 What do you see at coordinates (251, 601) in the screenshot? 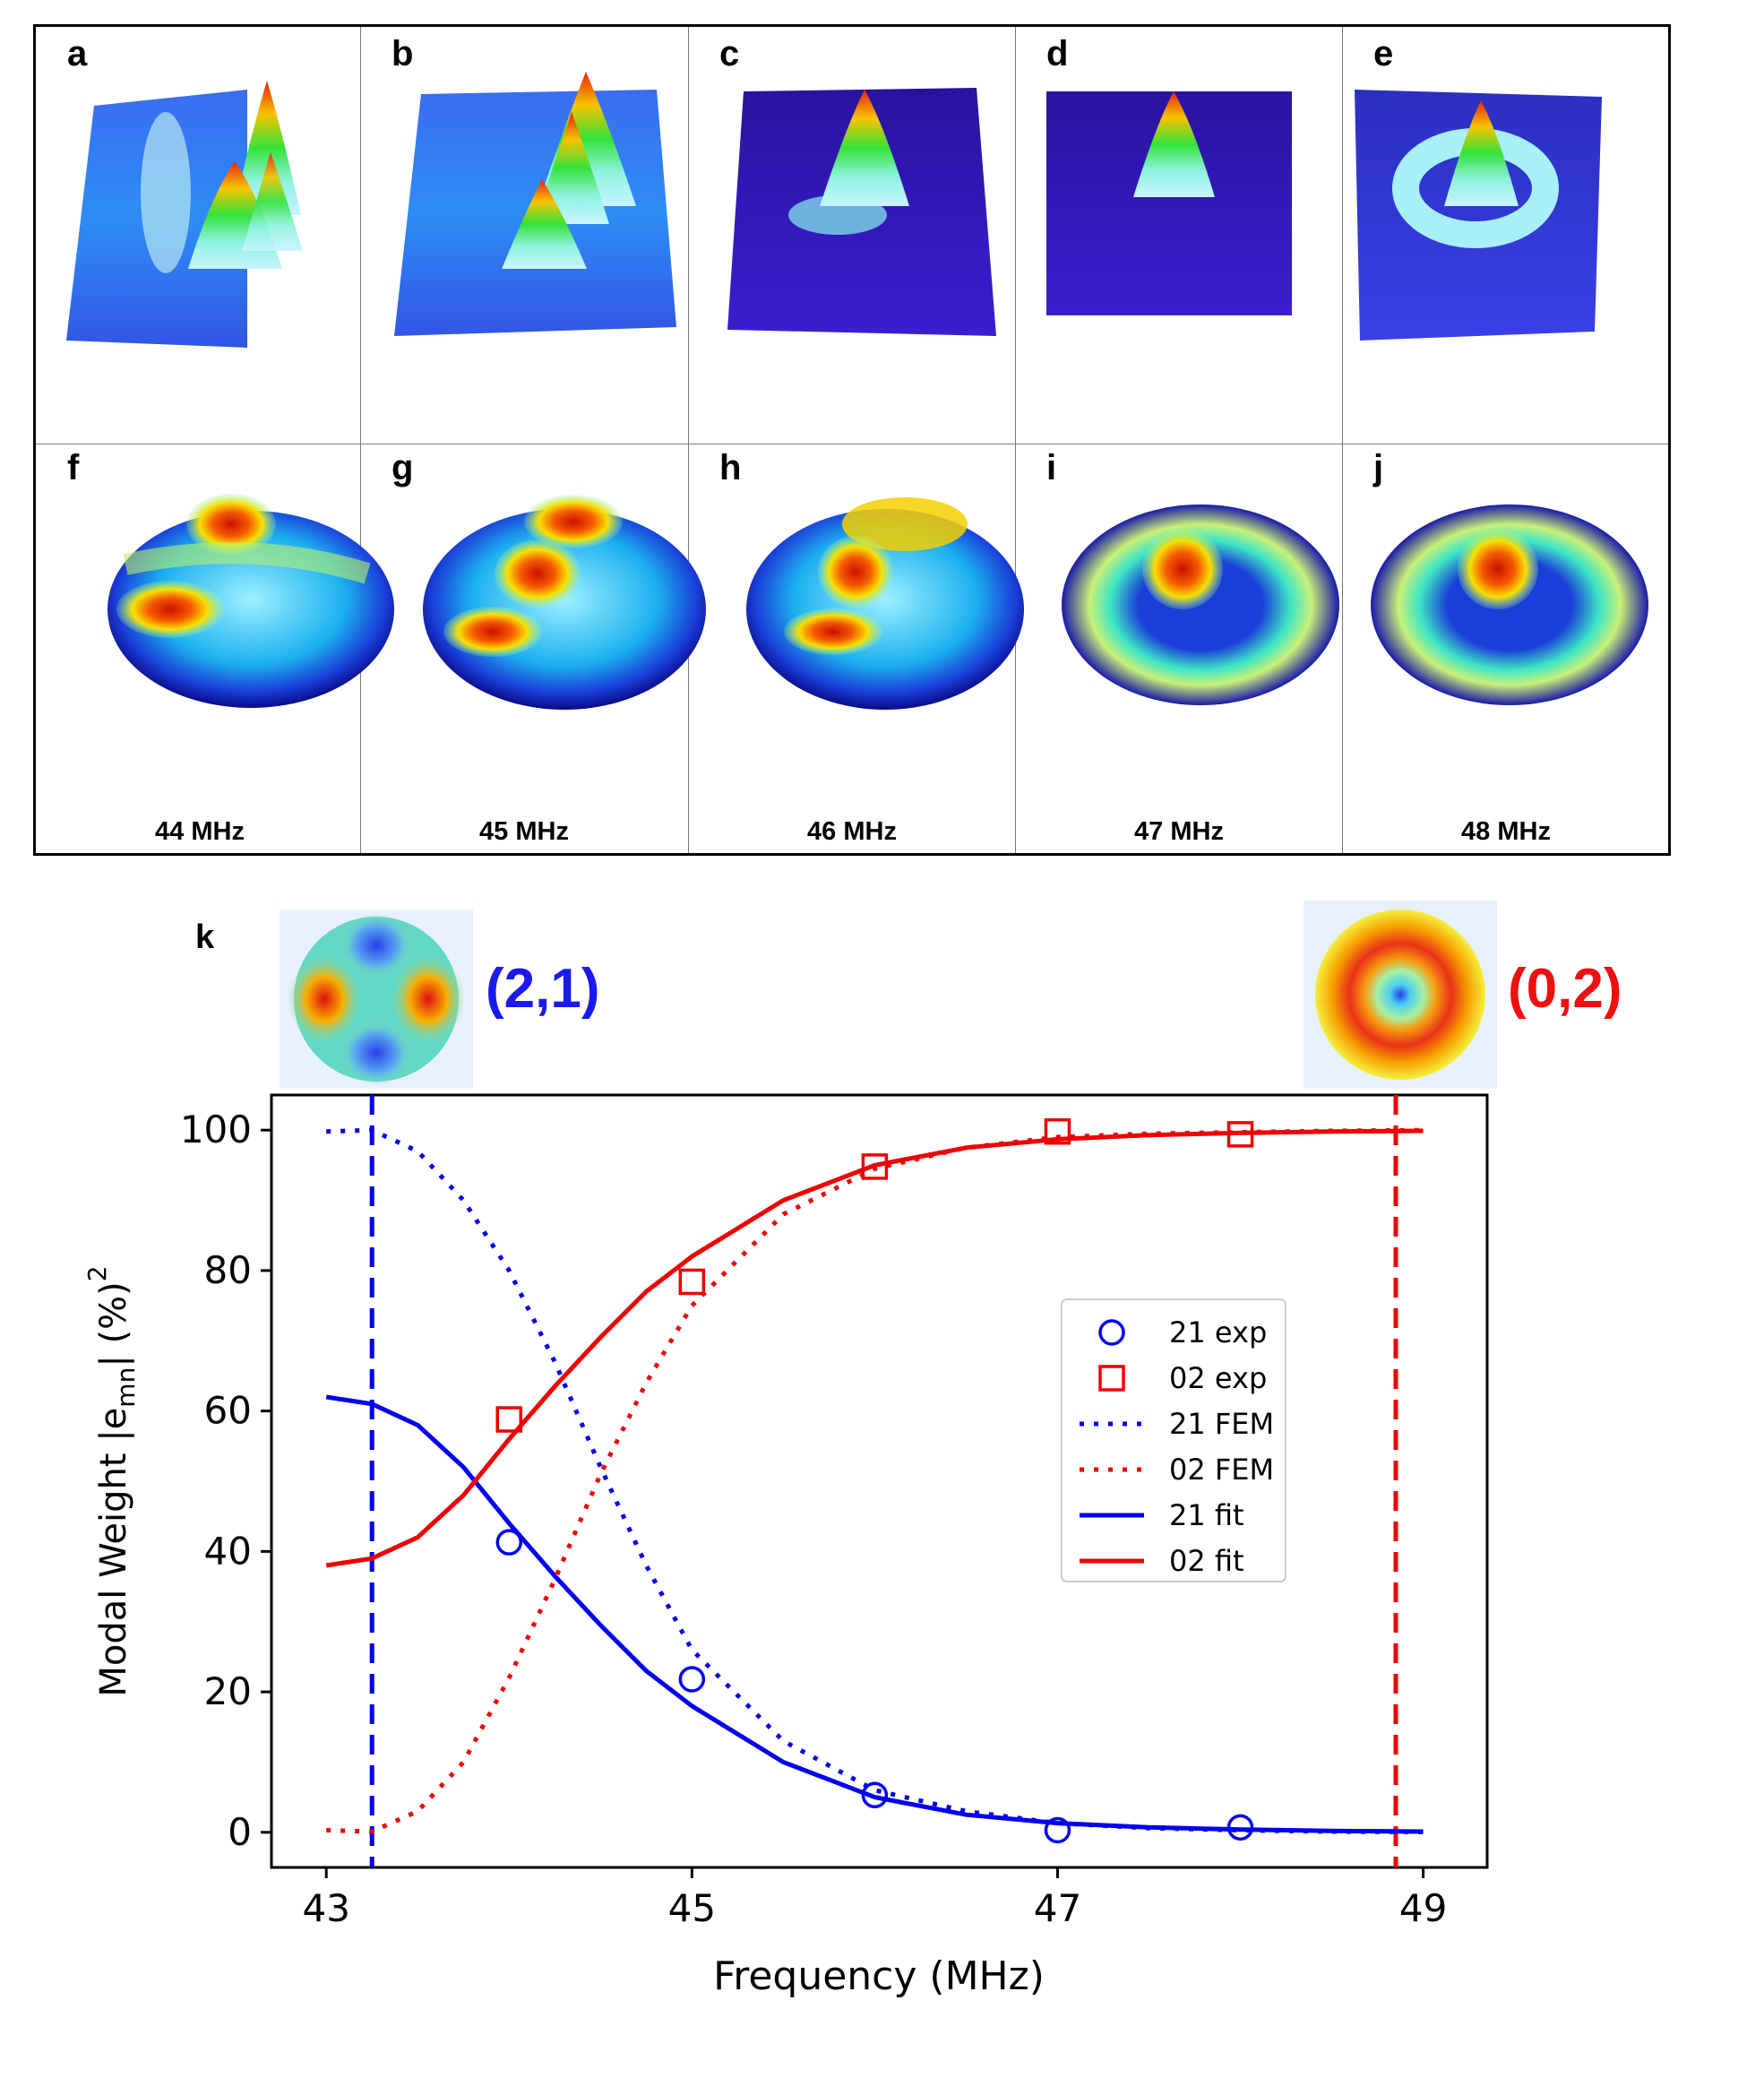
I see `panel-f-surface` at bounding box center [251, 601].